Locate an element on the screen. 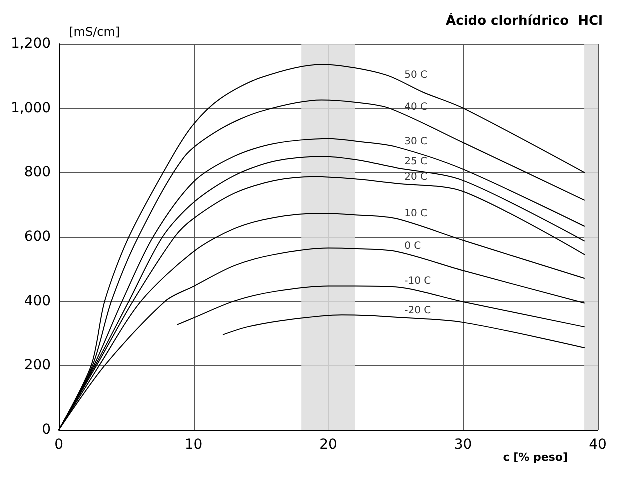 Image resolution: width=628 pixels, height=477 pixels. y-tick-label: 200 is located at coordinates (38, 366).